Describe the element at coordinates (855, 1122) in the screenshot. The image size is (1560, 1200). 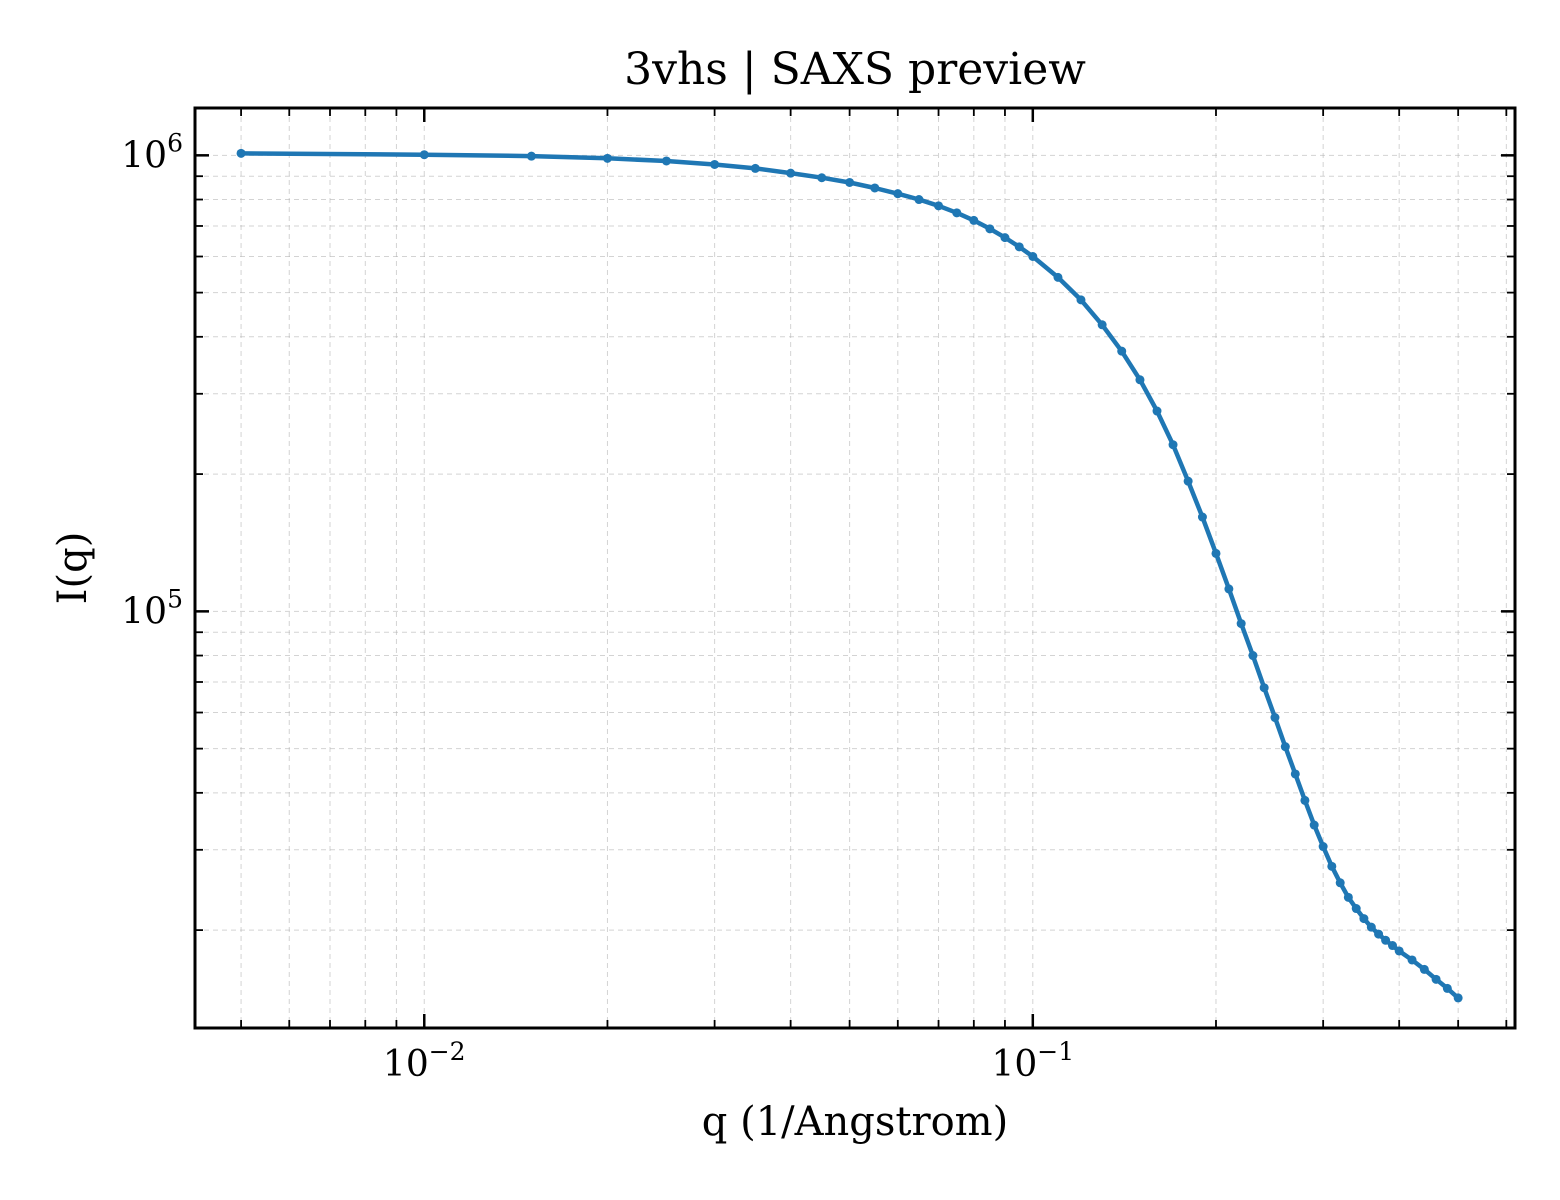
I see `x-axis-label: q (1/Angstrom)` at that location.